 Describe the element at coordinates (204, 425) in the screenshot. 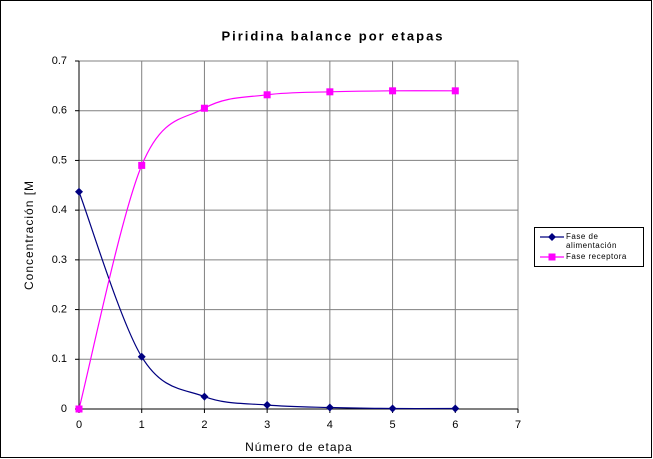

I see `x-tick-label: 2` at that location.